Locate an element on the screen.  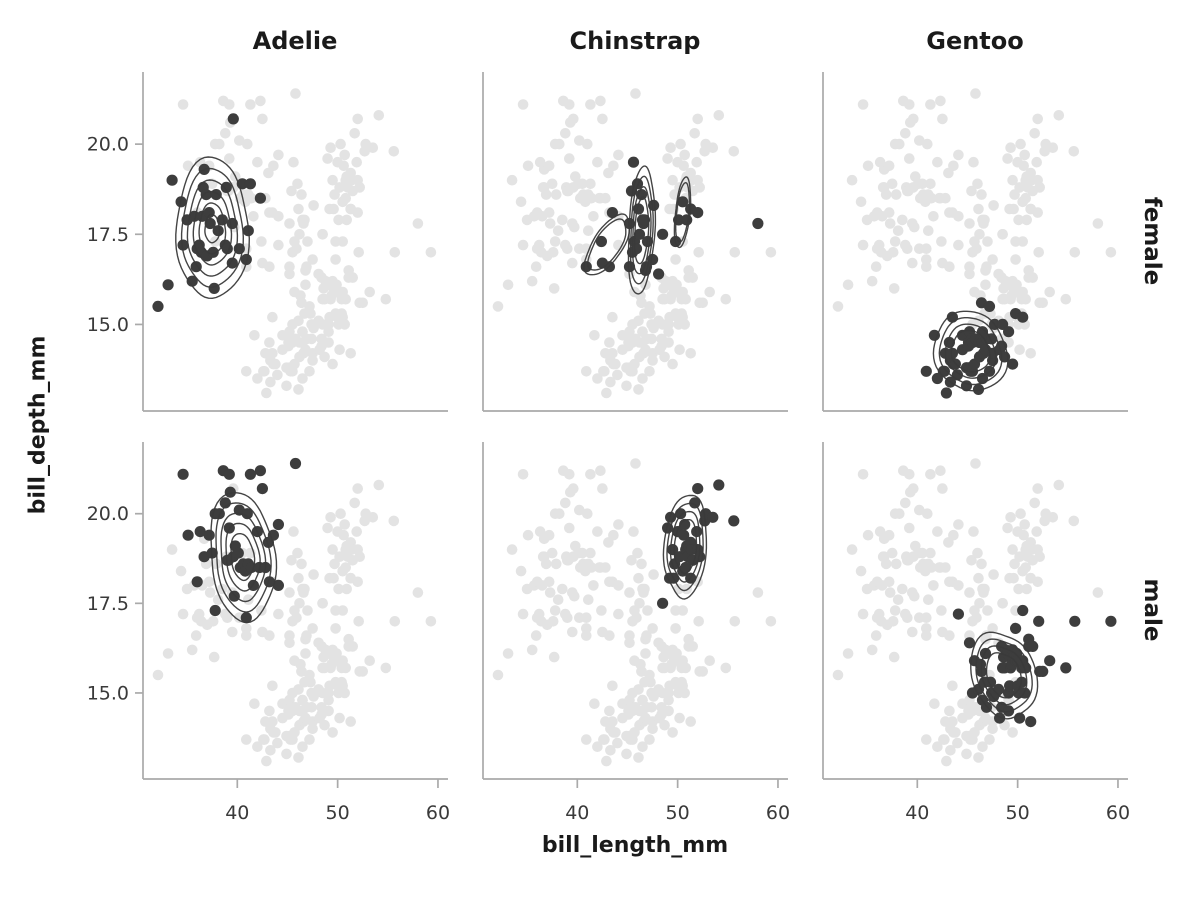
x-tick-label: 50 is located at coordinates (1018, 813).